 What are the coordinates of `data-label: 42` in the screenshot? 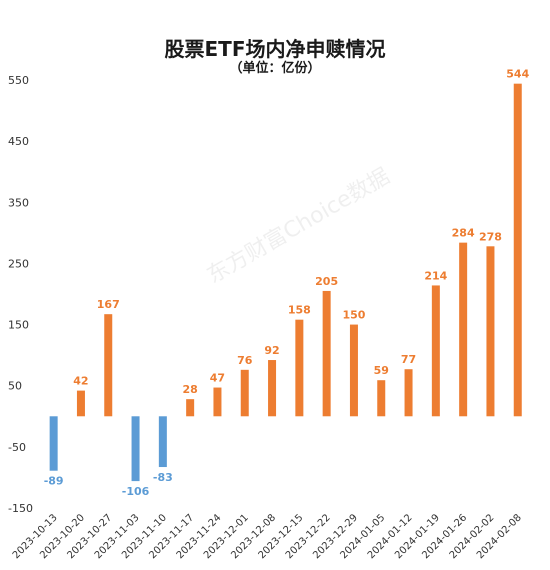 It's located at (80, 381).